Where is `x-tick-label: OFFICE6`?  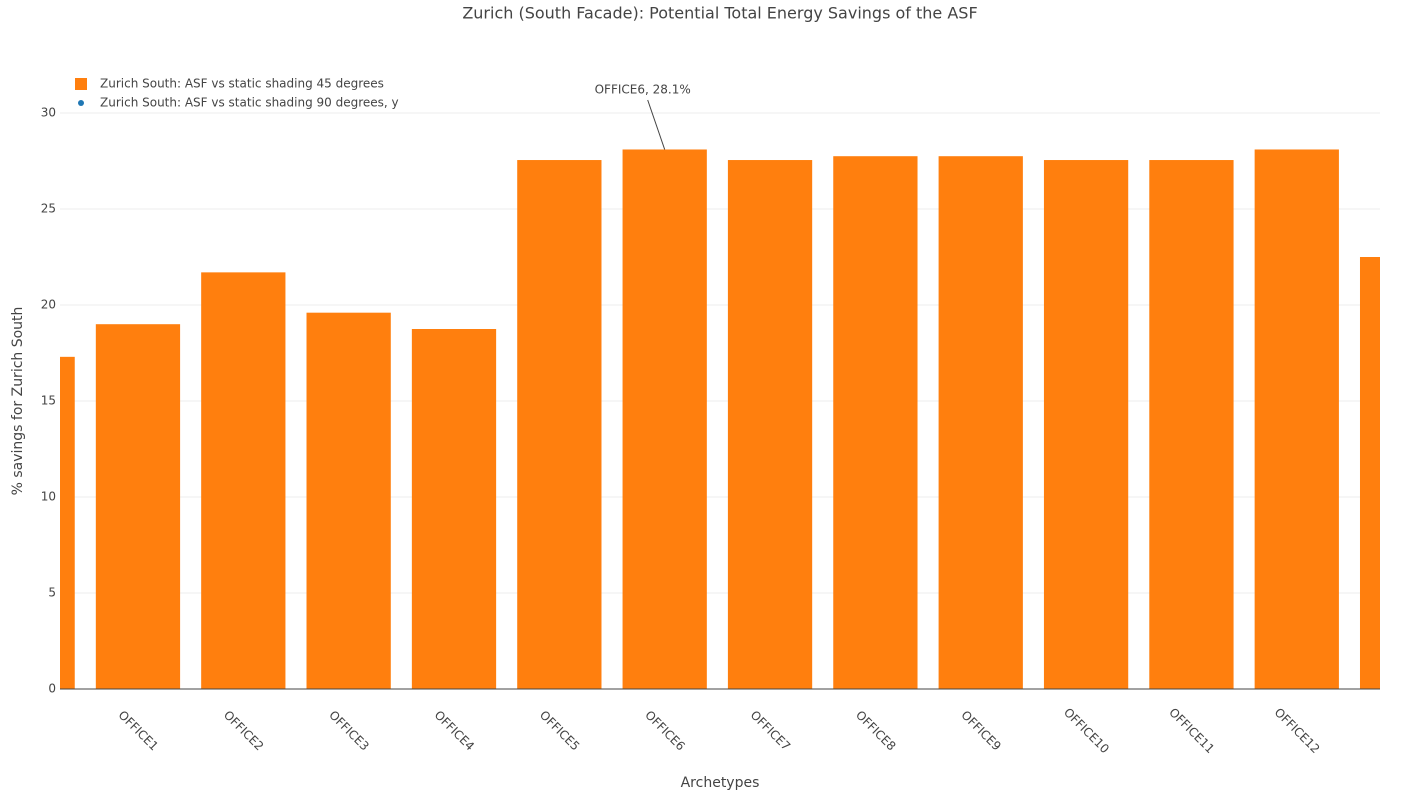 x-tick-label: OFFICE6 is located at coordinates (665, 731).